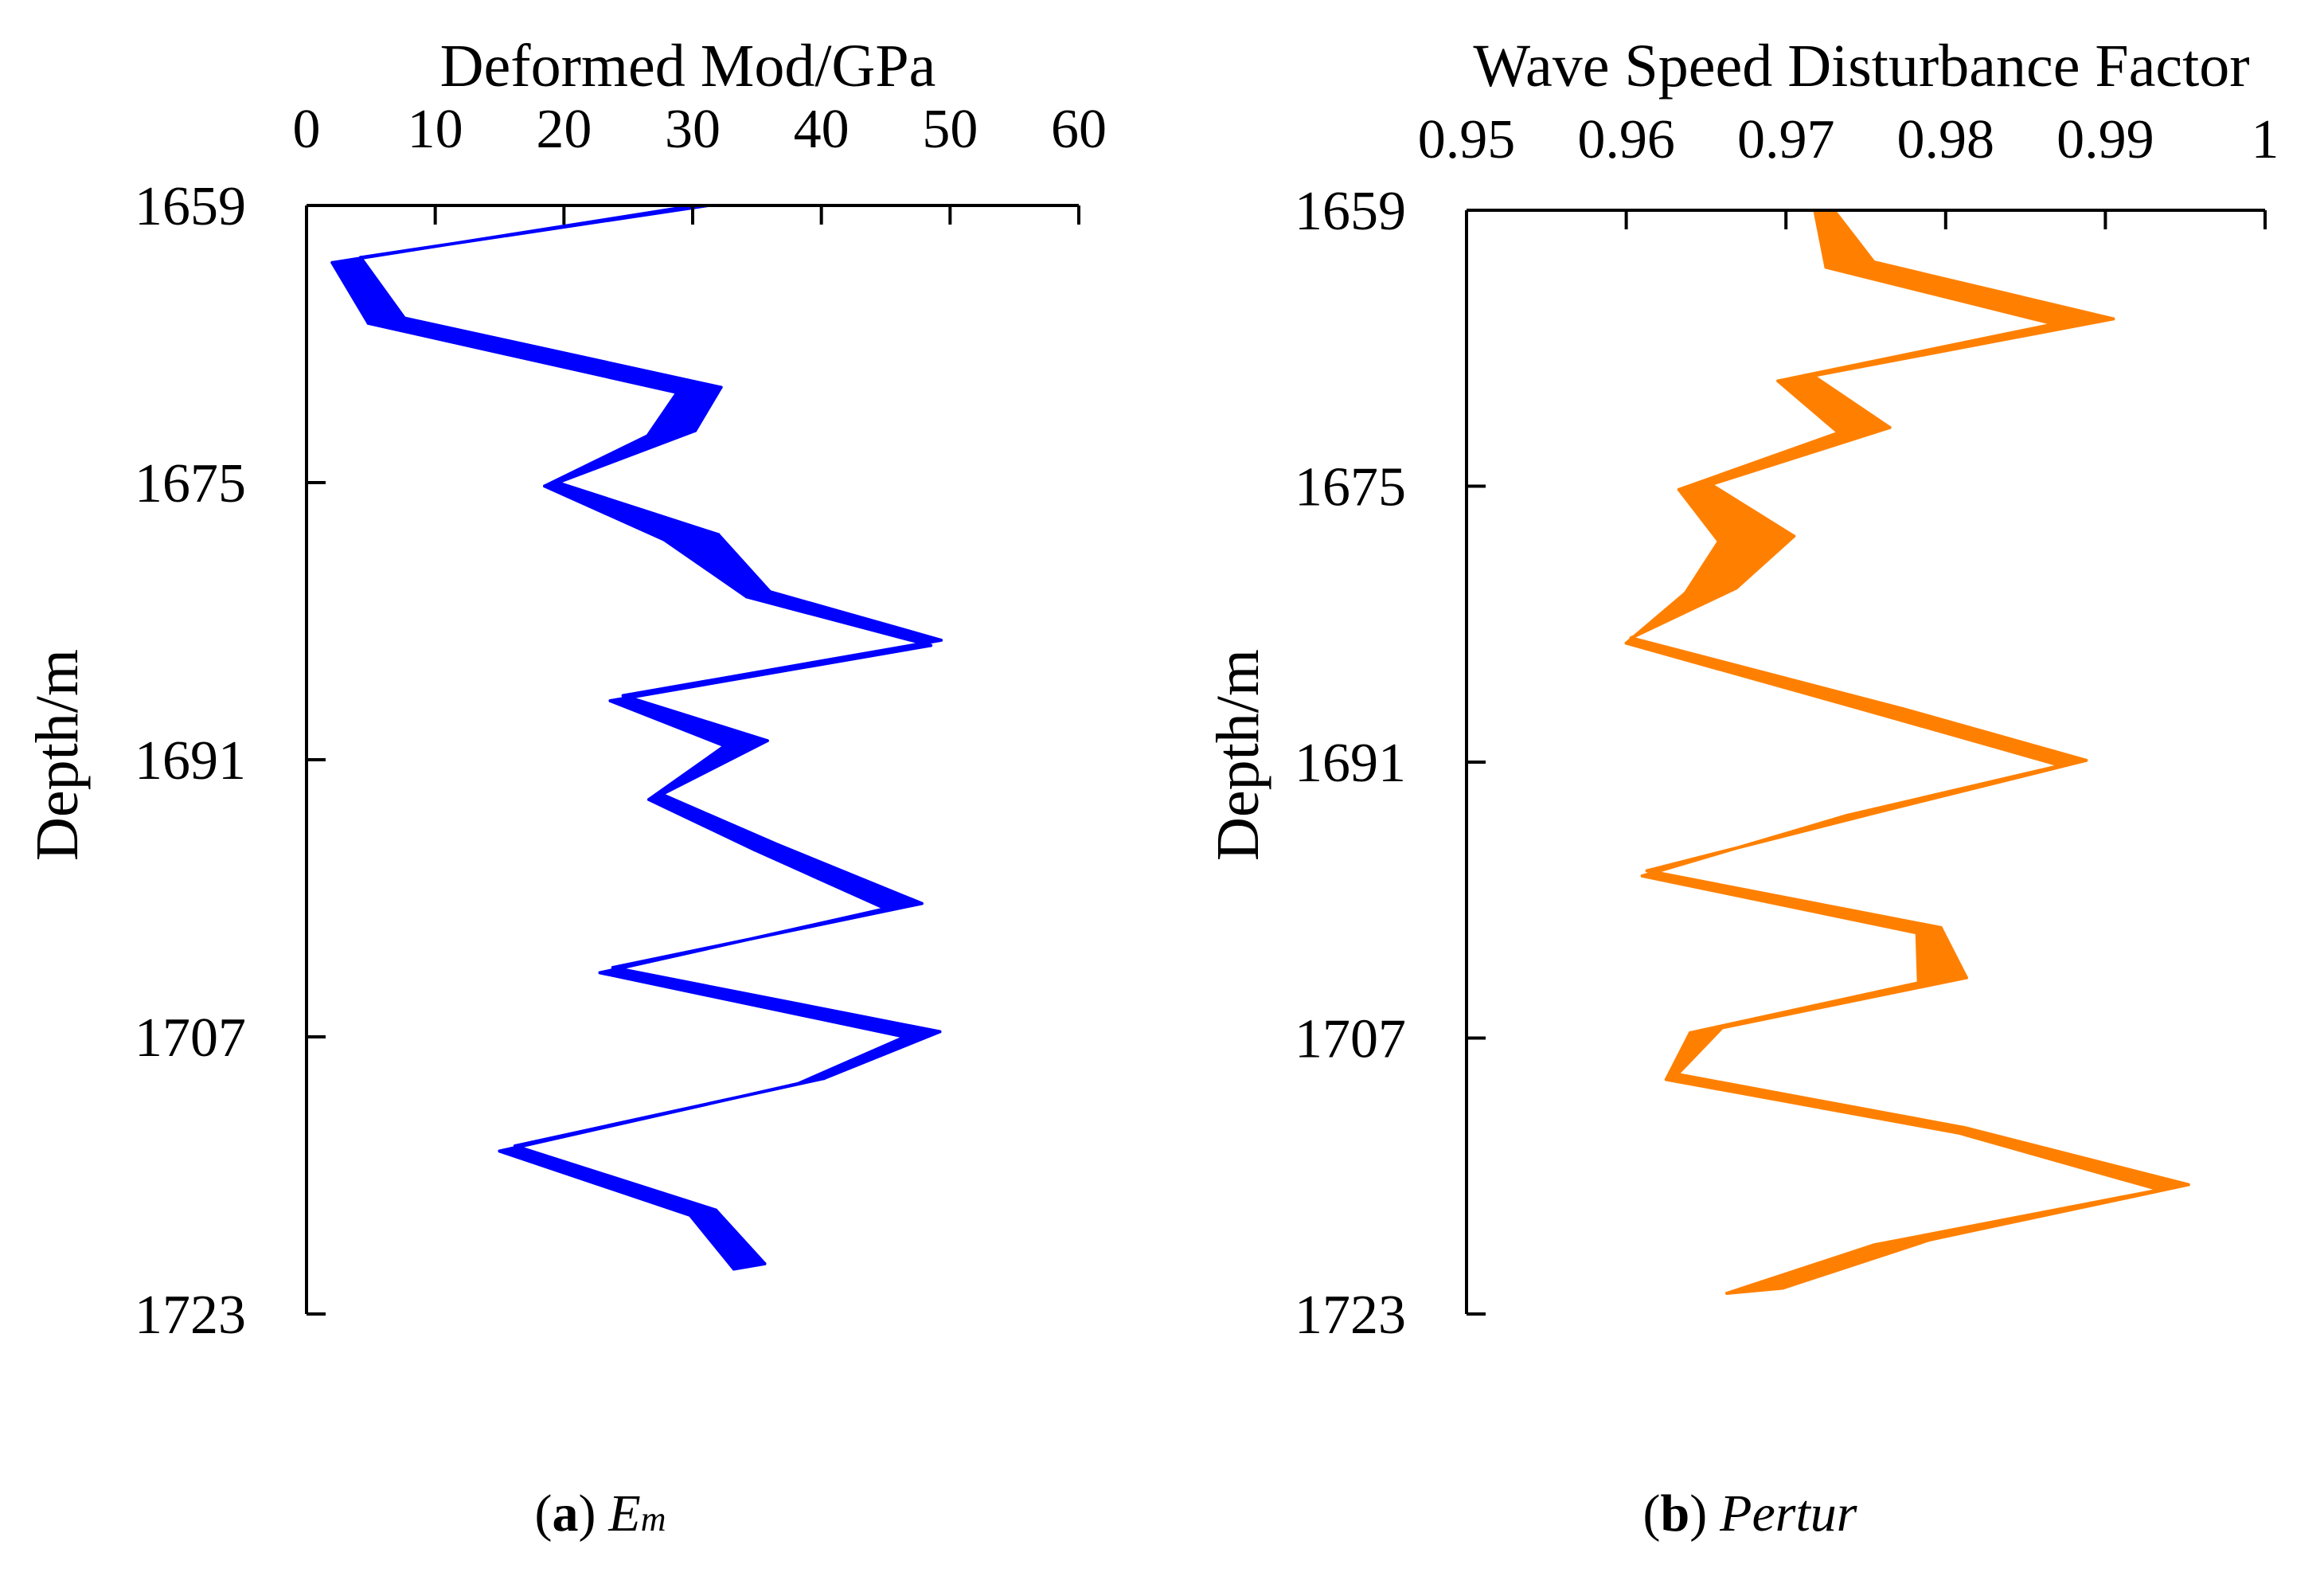  What do you see at coordinates (654, 1519) in the screenshot?
I see `caption-a-subscript: m` at bounding box center [654, 1519].